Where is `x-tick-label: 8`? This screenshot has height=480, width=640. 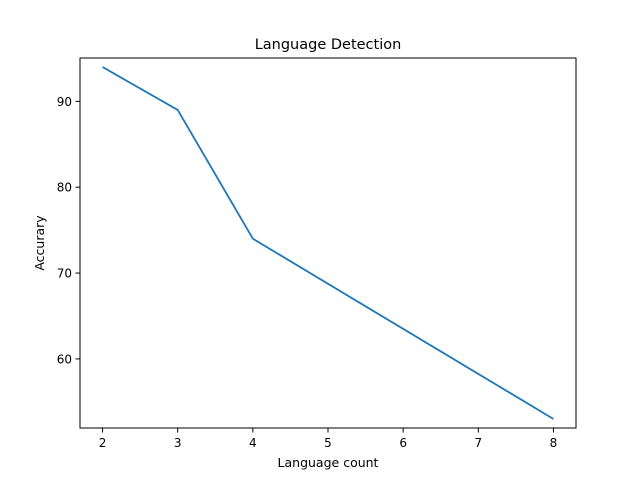
x-tick-label: 8 is located at coordinates (554, 443).